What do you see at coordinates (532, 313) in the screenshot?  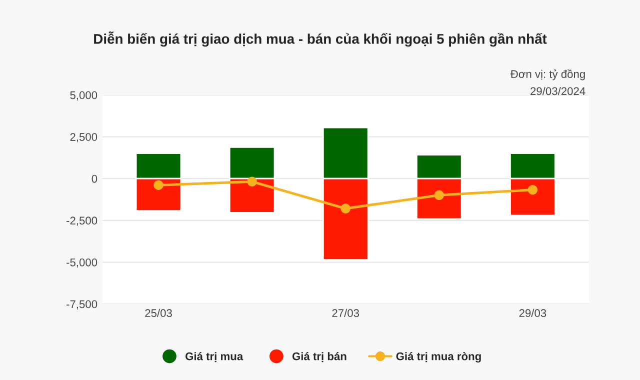 I see `x-tick-label: 29/03` at bounding box center [532, 313].